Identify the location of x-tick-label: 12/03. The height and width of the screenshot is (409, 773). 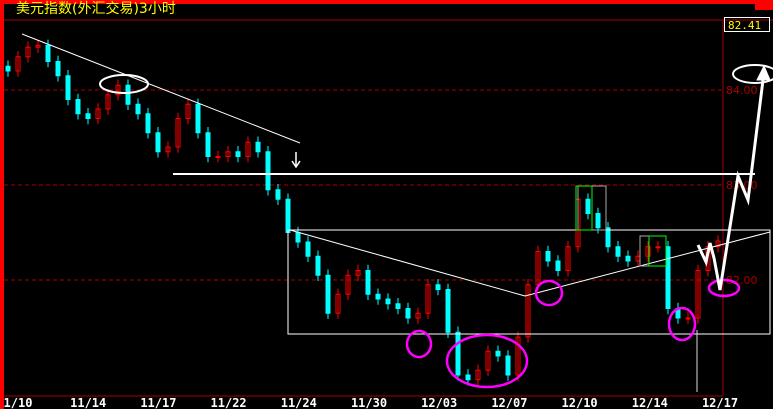
(439, 402).